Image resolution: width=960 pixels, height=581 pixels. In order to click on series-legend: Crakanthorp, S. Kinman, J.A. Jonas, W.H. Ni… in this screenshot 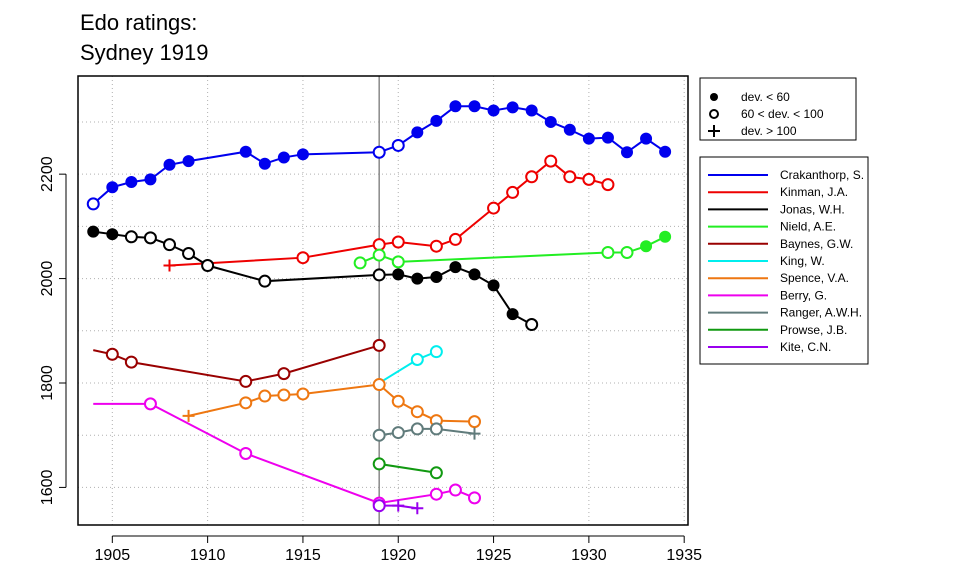, I will do `click(784, 260)`.